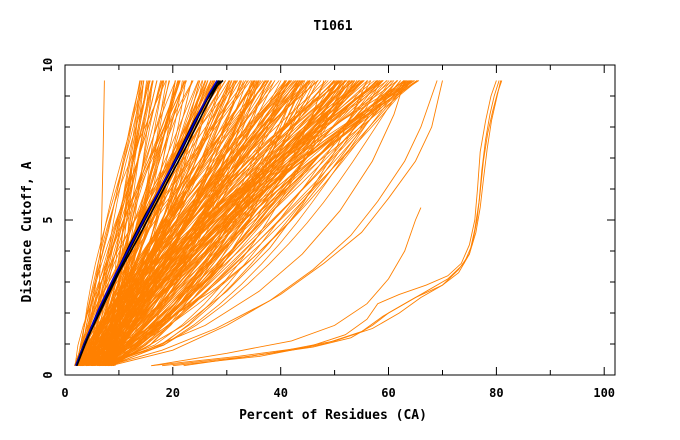 The width and height of the screenshot is (680, 440). What do you see at coordinates (48, 219) in the screenshot?
I see `y-tick-label: 5` at bounding box center [48, 219].